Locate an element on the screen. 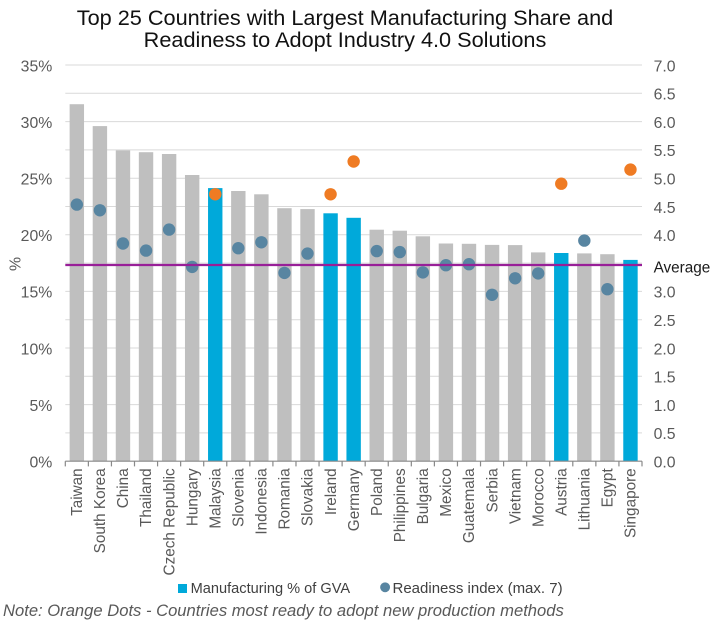  svg-text: Singapore is located at coordinates (631, 503).